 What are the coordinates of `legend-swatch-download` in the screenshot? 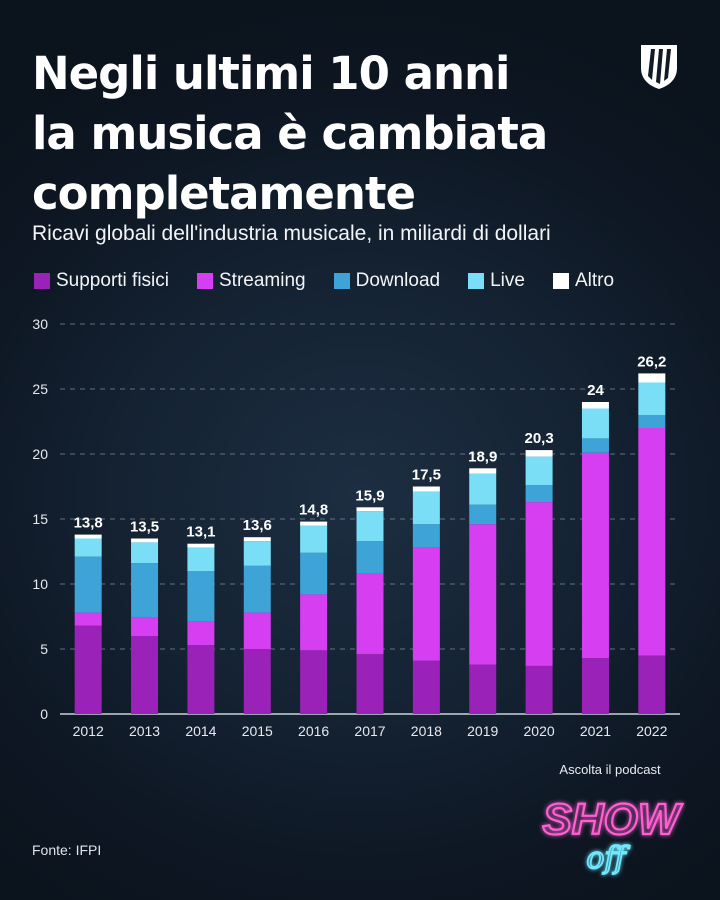 It's located at (341, 281).